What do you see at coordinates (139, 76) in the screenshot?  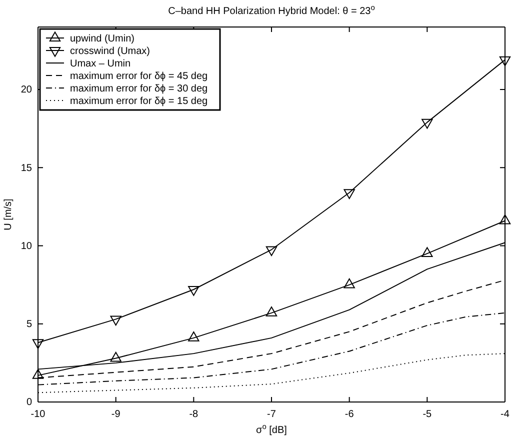 I see `legend-label: maximum error for δϕ = 45 deg` at bounding box center [139, 76].